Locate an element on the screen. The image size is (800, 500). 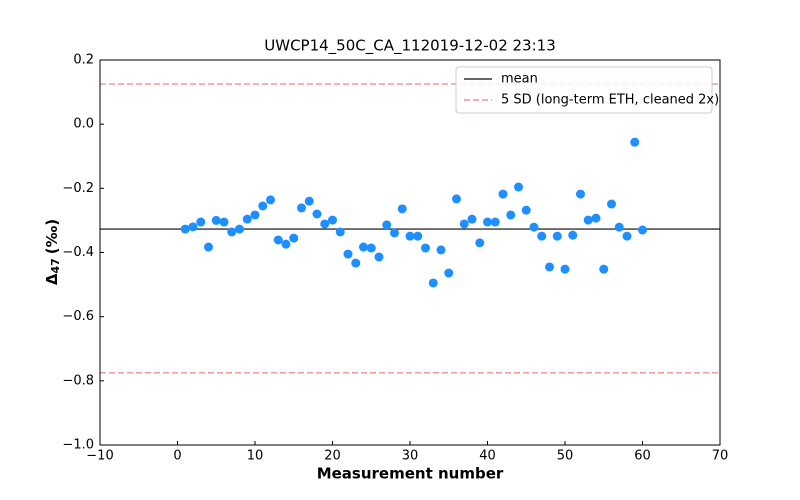
x-tick-label: 30 is located at coordinates (410, 456).